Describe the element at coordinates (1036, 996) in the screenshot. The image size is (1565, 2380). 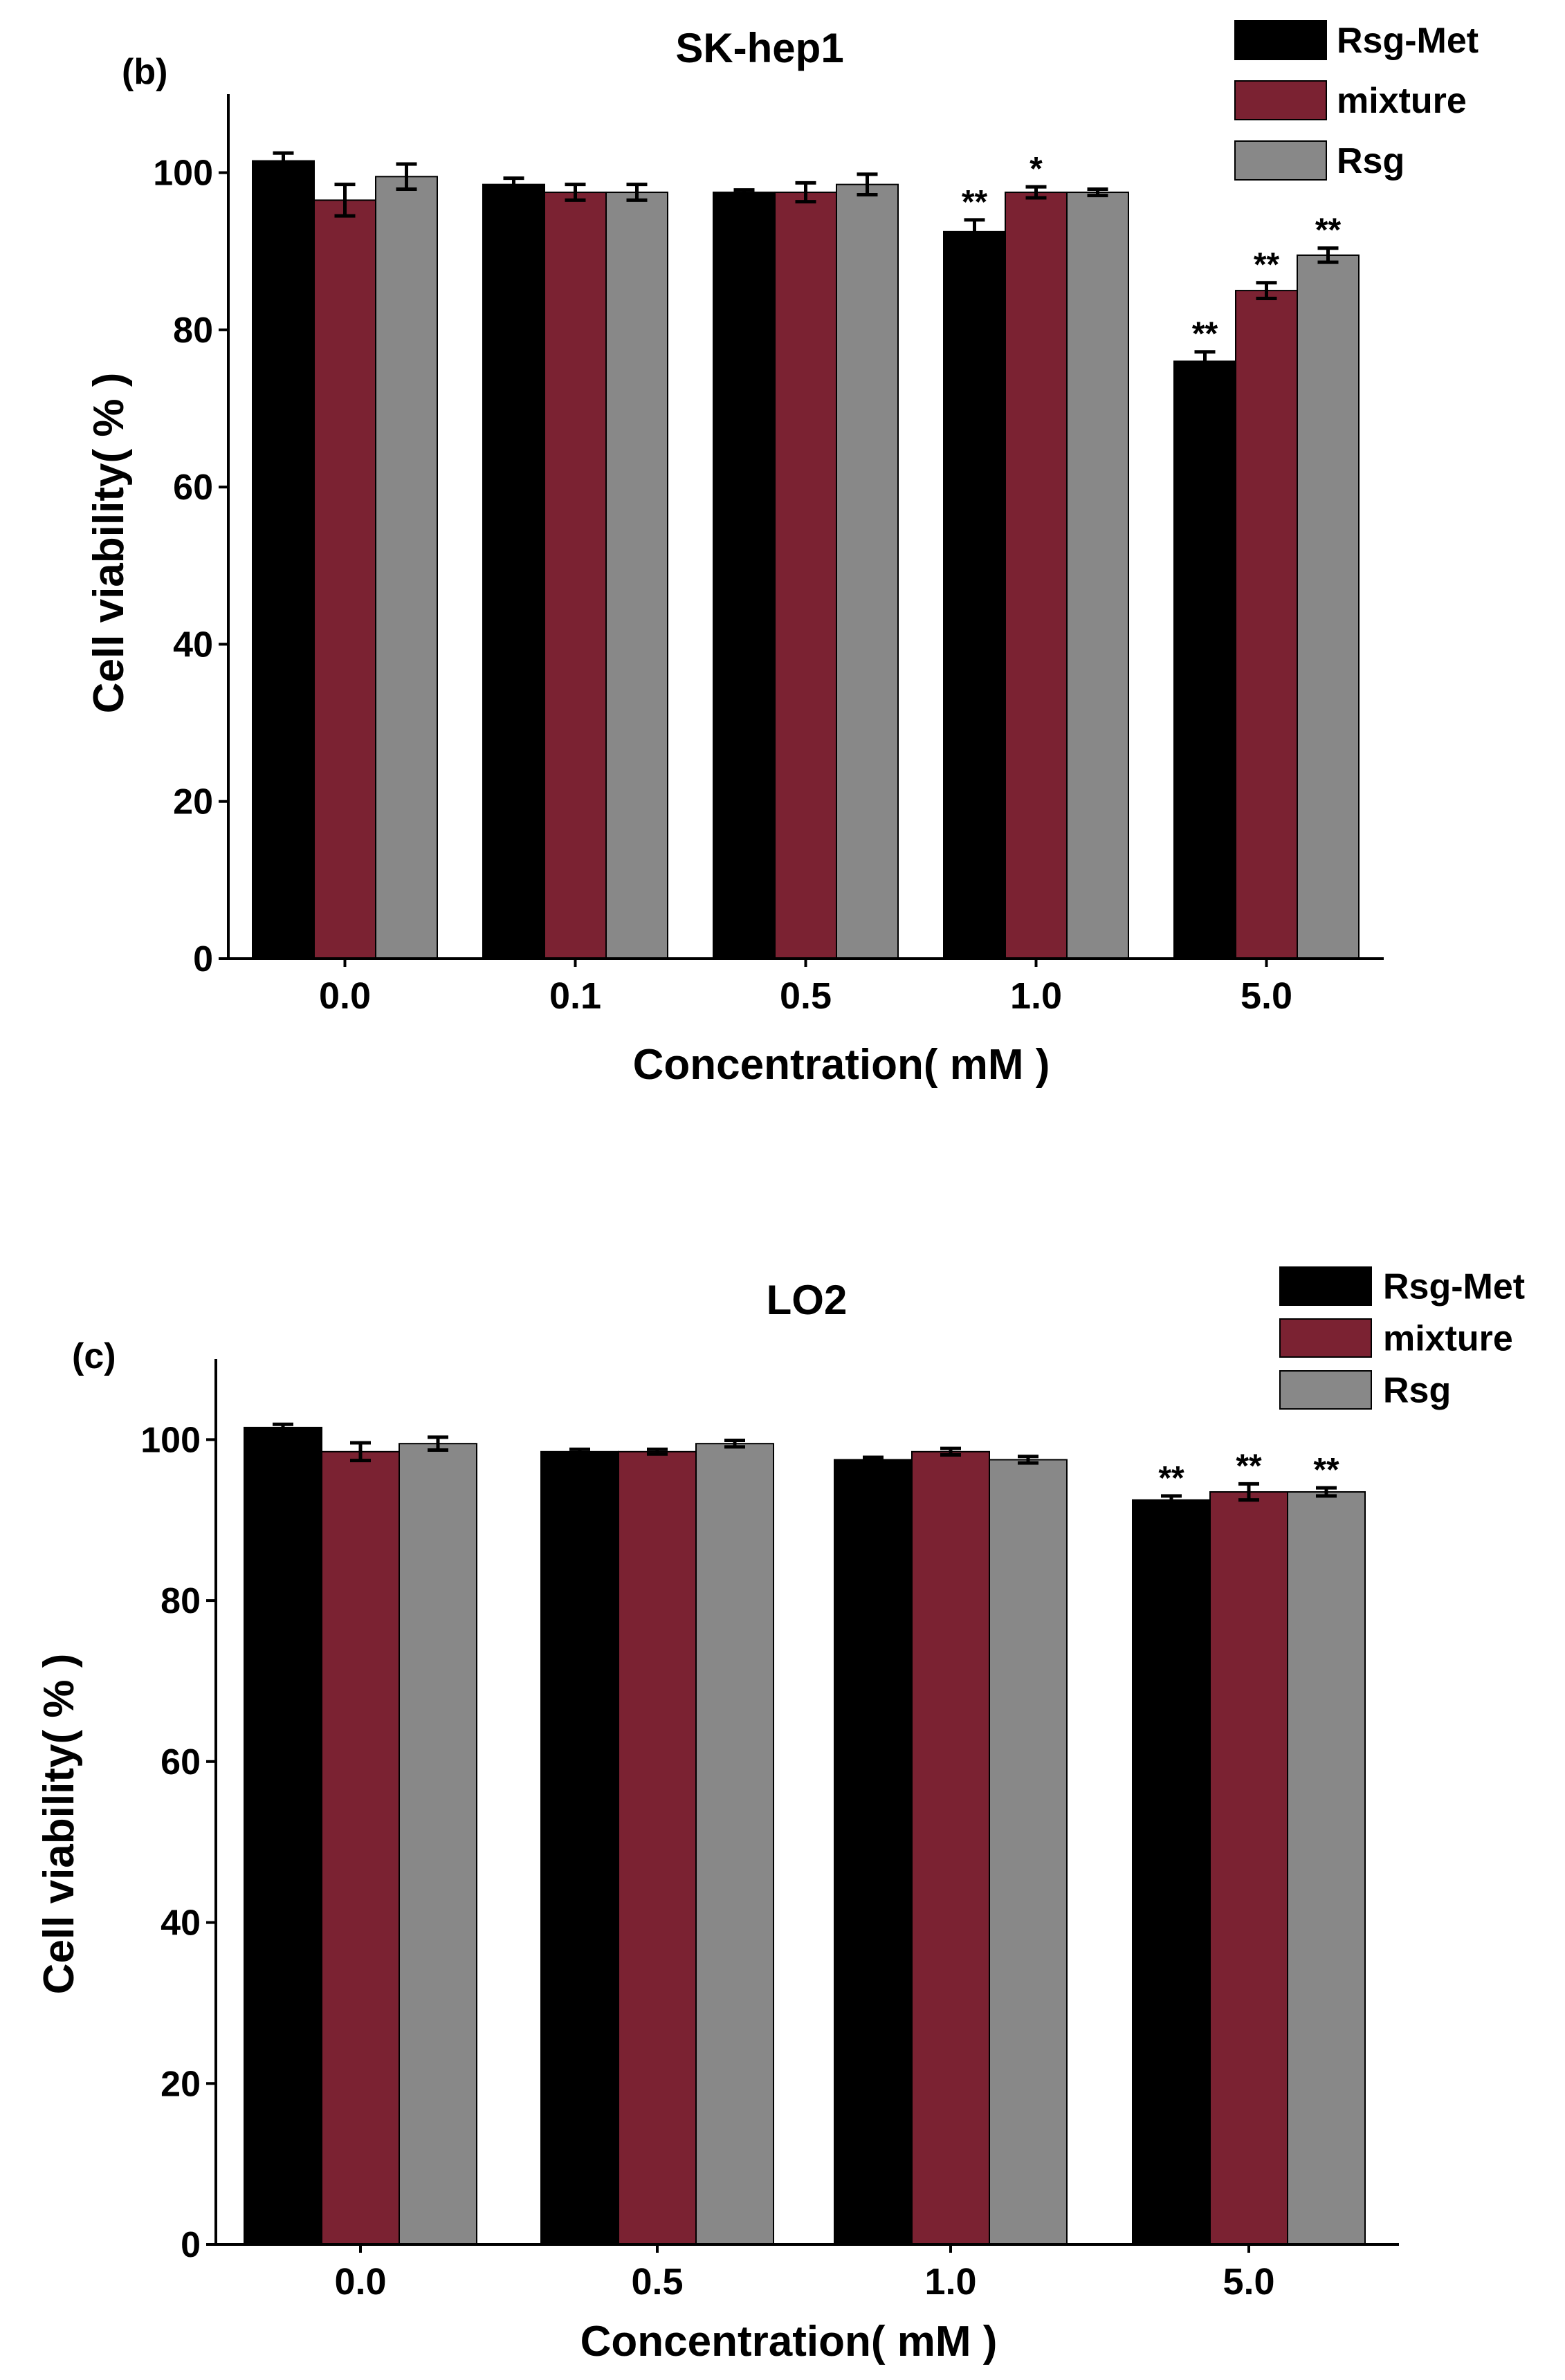
I see `x-tick-label: 1.0` at that location.